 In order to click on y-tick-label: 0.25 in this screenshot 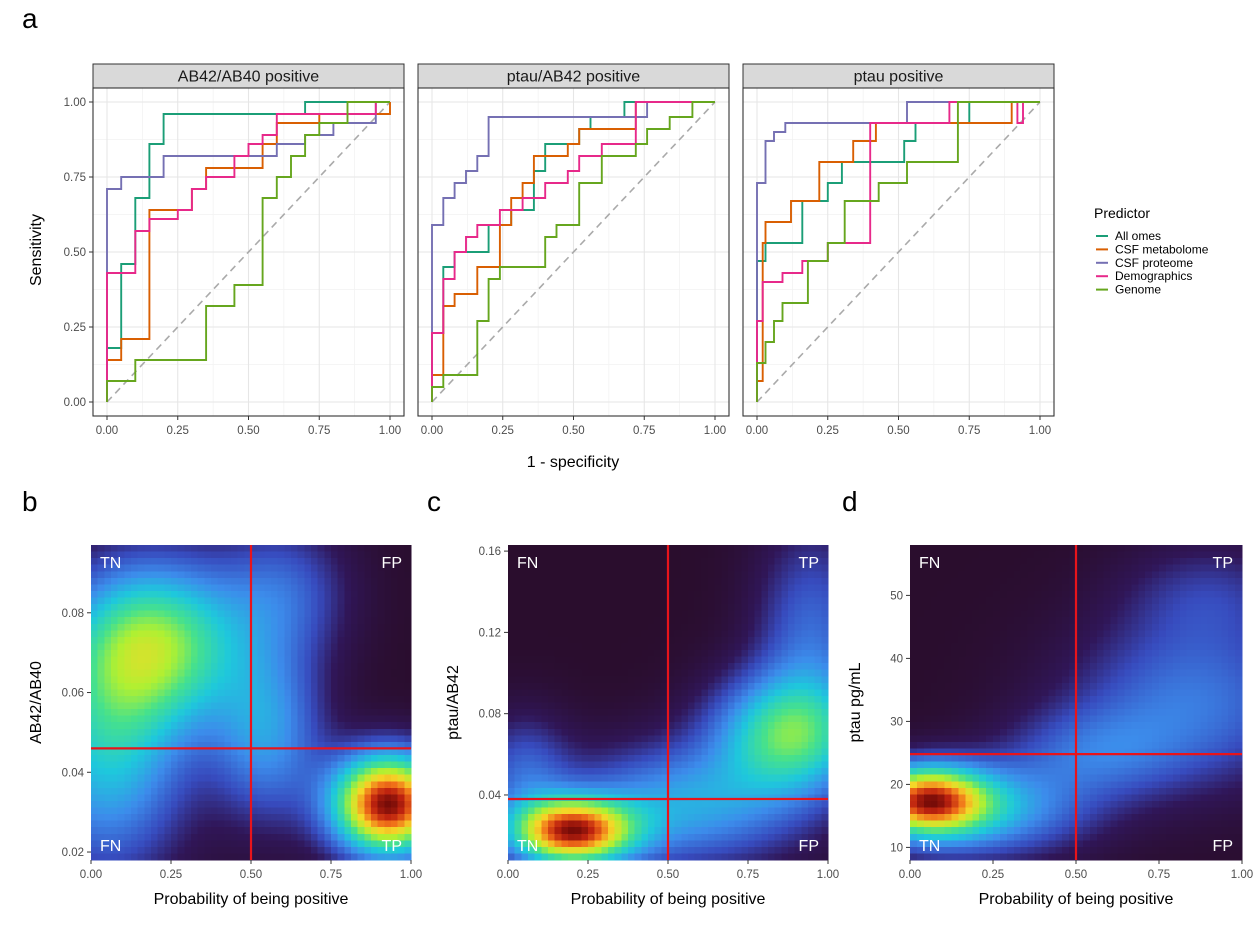, I will do `click(75, 328)`.